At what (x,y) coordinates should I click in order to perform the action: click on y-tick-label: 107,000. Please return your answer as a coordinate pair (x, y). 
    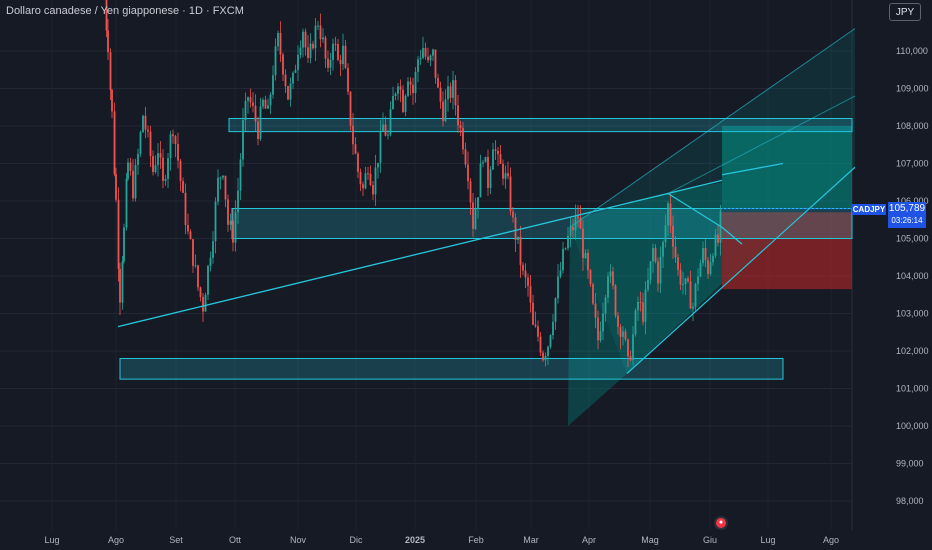
    Looking at the image, I should click on (912, 164).